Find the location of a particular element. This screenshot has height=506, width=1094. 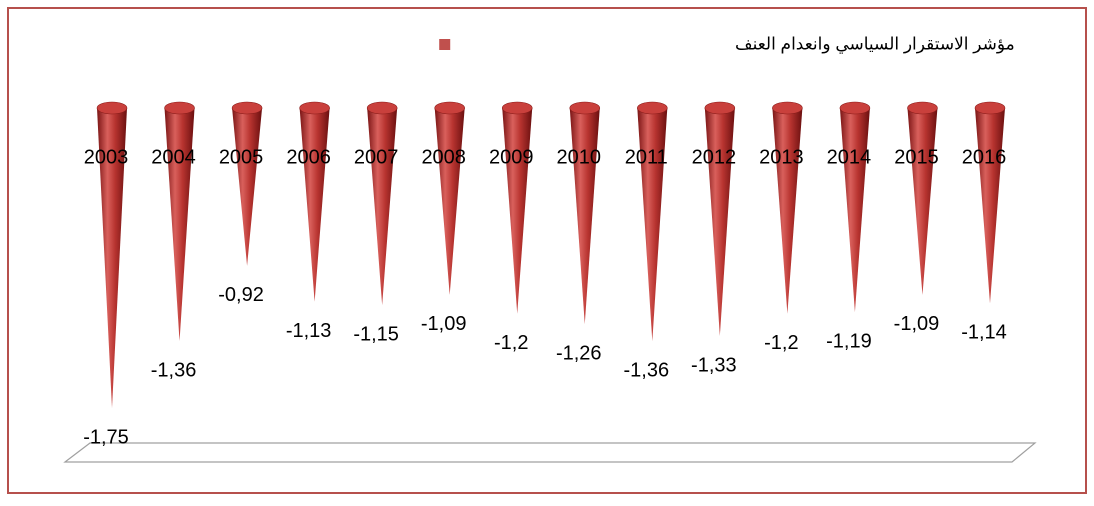

x-tick-label: 2012 is located at coordinates (714, 157).